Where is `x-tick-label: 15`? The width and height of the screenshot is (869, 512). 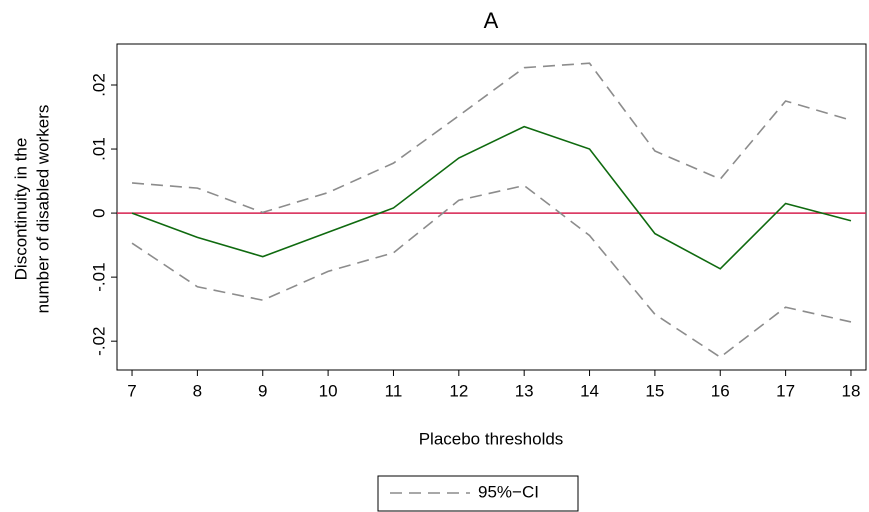
x-tick-label: 15 is located at coordinates (654, 390).